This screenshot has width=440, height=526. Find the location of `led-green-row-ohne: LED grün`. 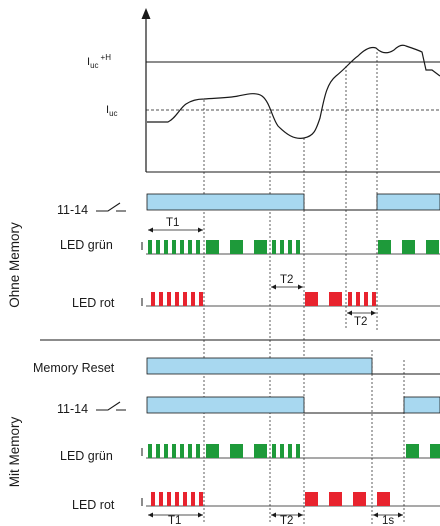

led-green-row-ohne: LED grün is located at coordinates (250, 246).